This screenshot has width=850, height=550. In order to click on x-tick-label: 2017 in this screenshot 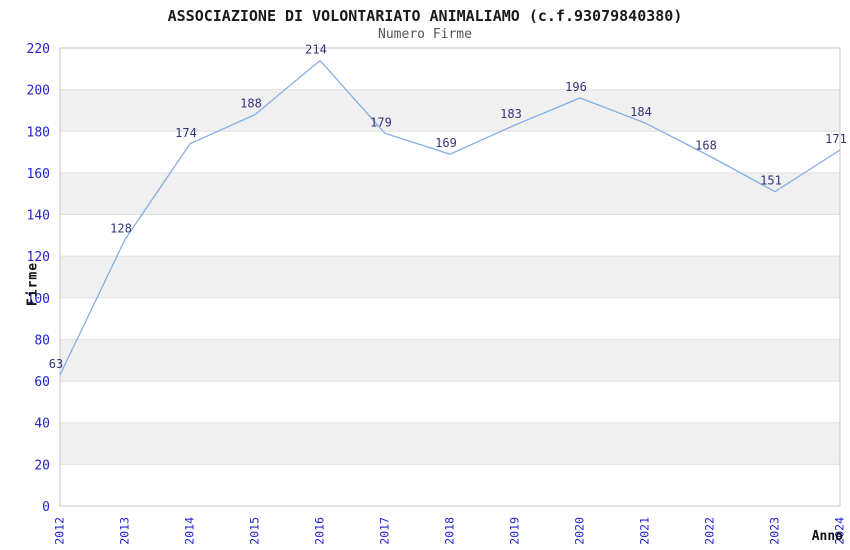, I will do `click(385, 531)`.